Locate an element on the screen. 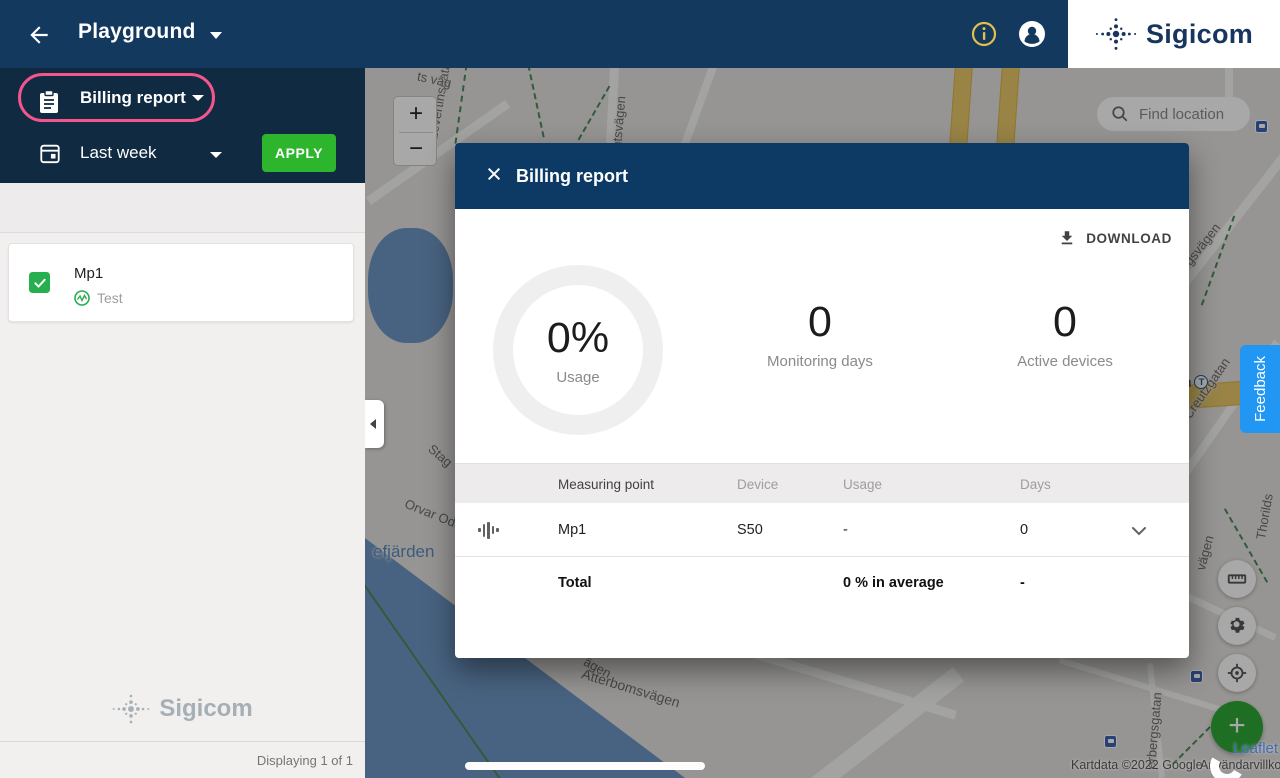 The width and height of the screenshot is (1280, 778). list-count-bar: Displaying 1 of 1 is located at coordinates (182, 760).